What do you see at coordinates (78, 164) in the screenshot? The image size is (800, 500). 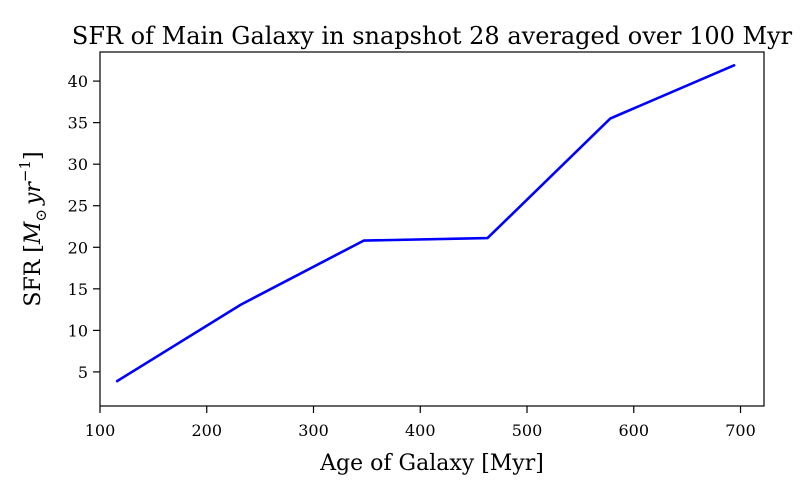 I see `y-tick-label: 30` at bounding box center [78, 164].